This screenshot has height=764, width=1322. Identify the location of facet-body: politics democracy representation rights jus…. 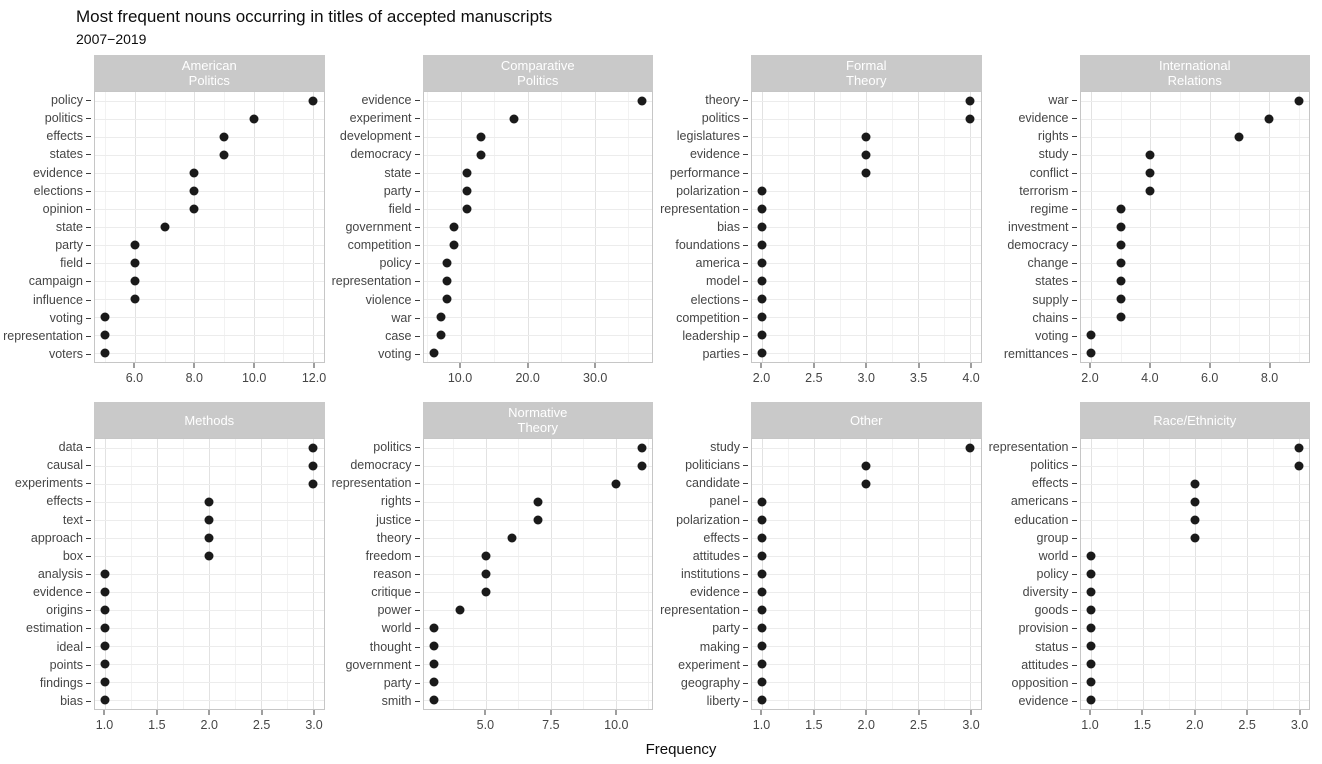
(492, 574).